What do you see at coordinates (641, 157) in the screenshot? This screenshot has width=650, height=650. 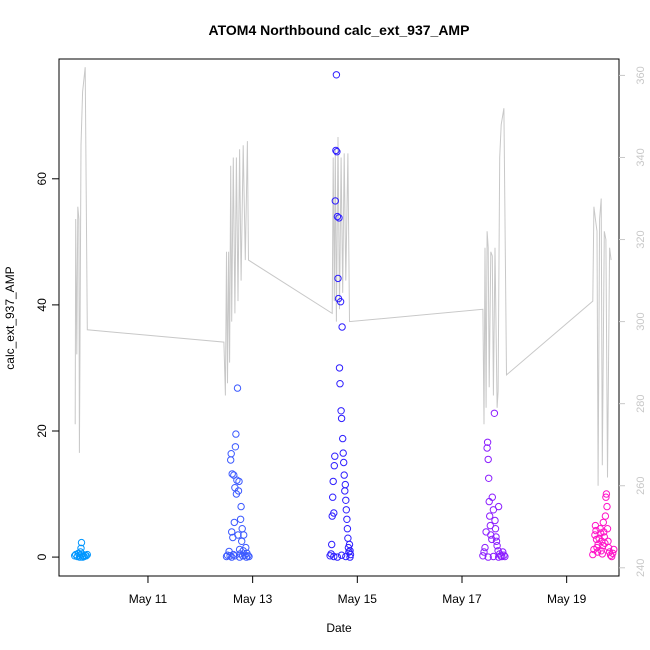 I see `y2-tick-label: 340` at bounding box center [641, 157].